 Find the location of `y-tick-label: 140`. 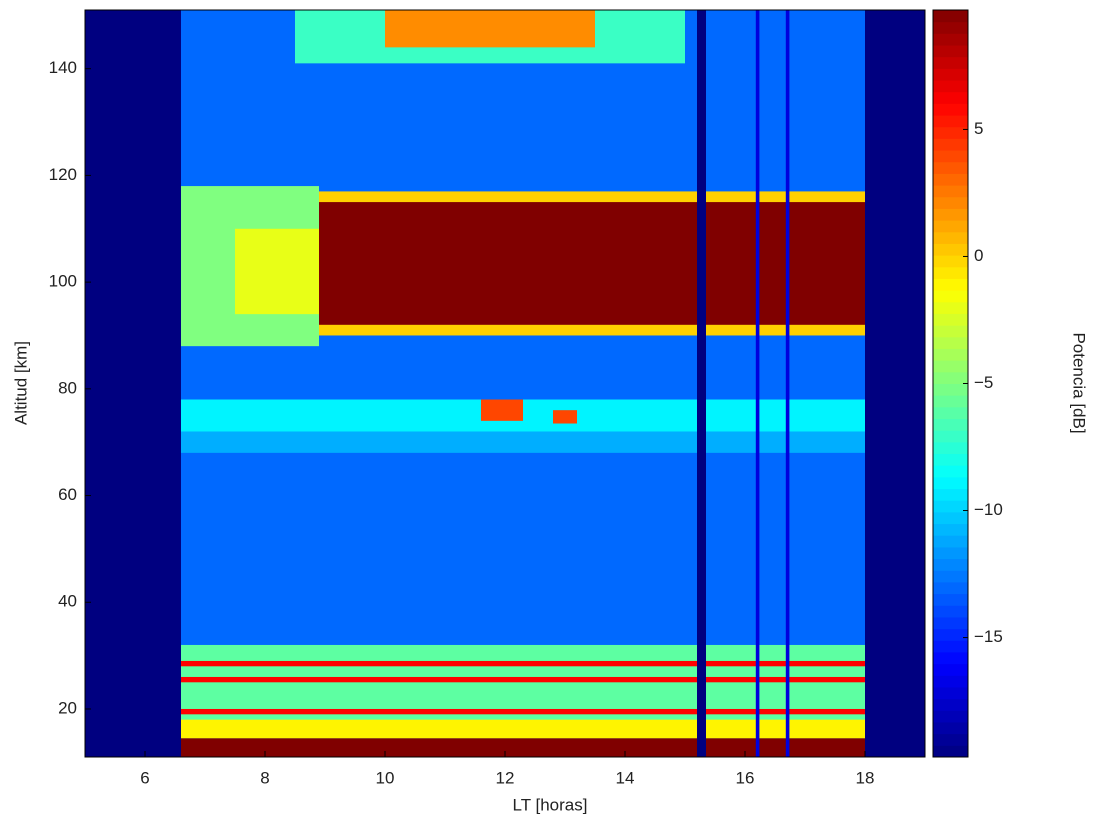

y-tick-label: 140 is located at coordinates (63, 67).